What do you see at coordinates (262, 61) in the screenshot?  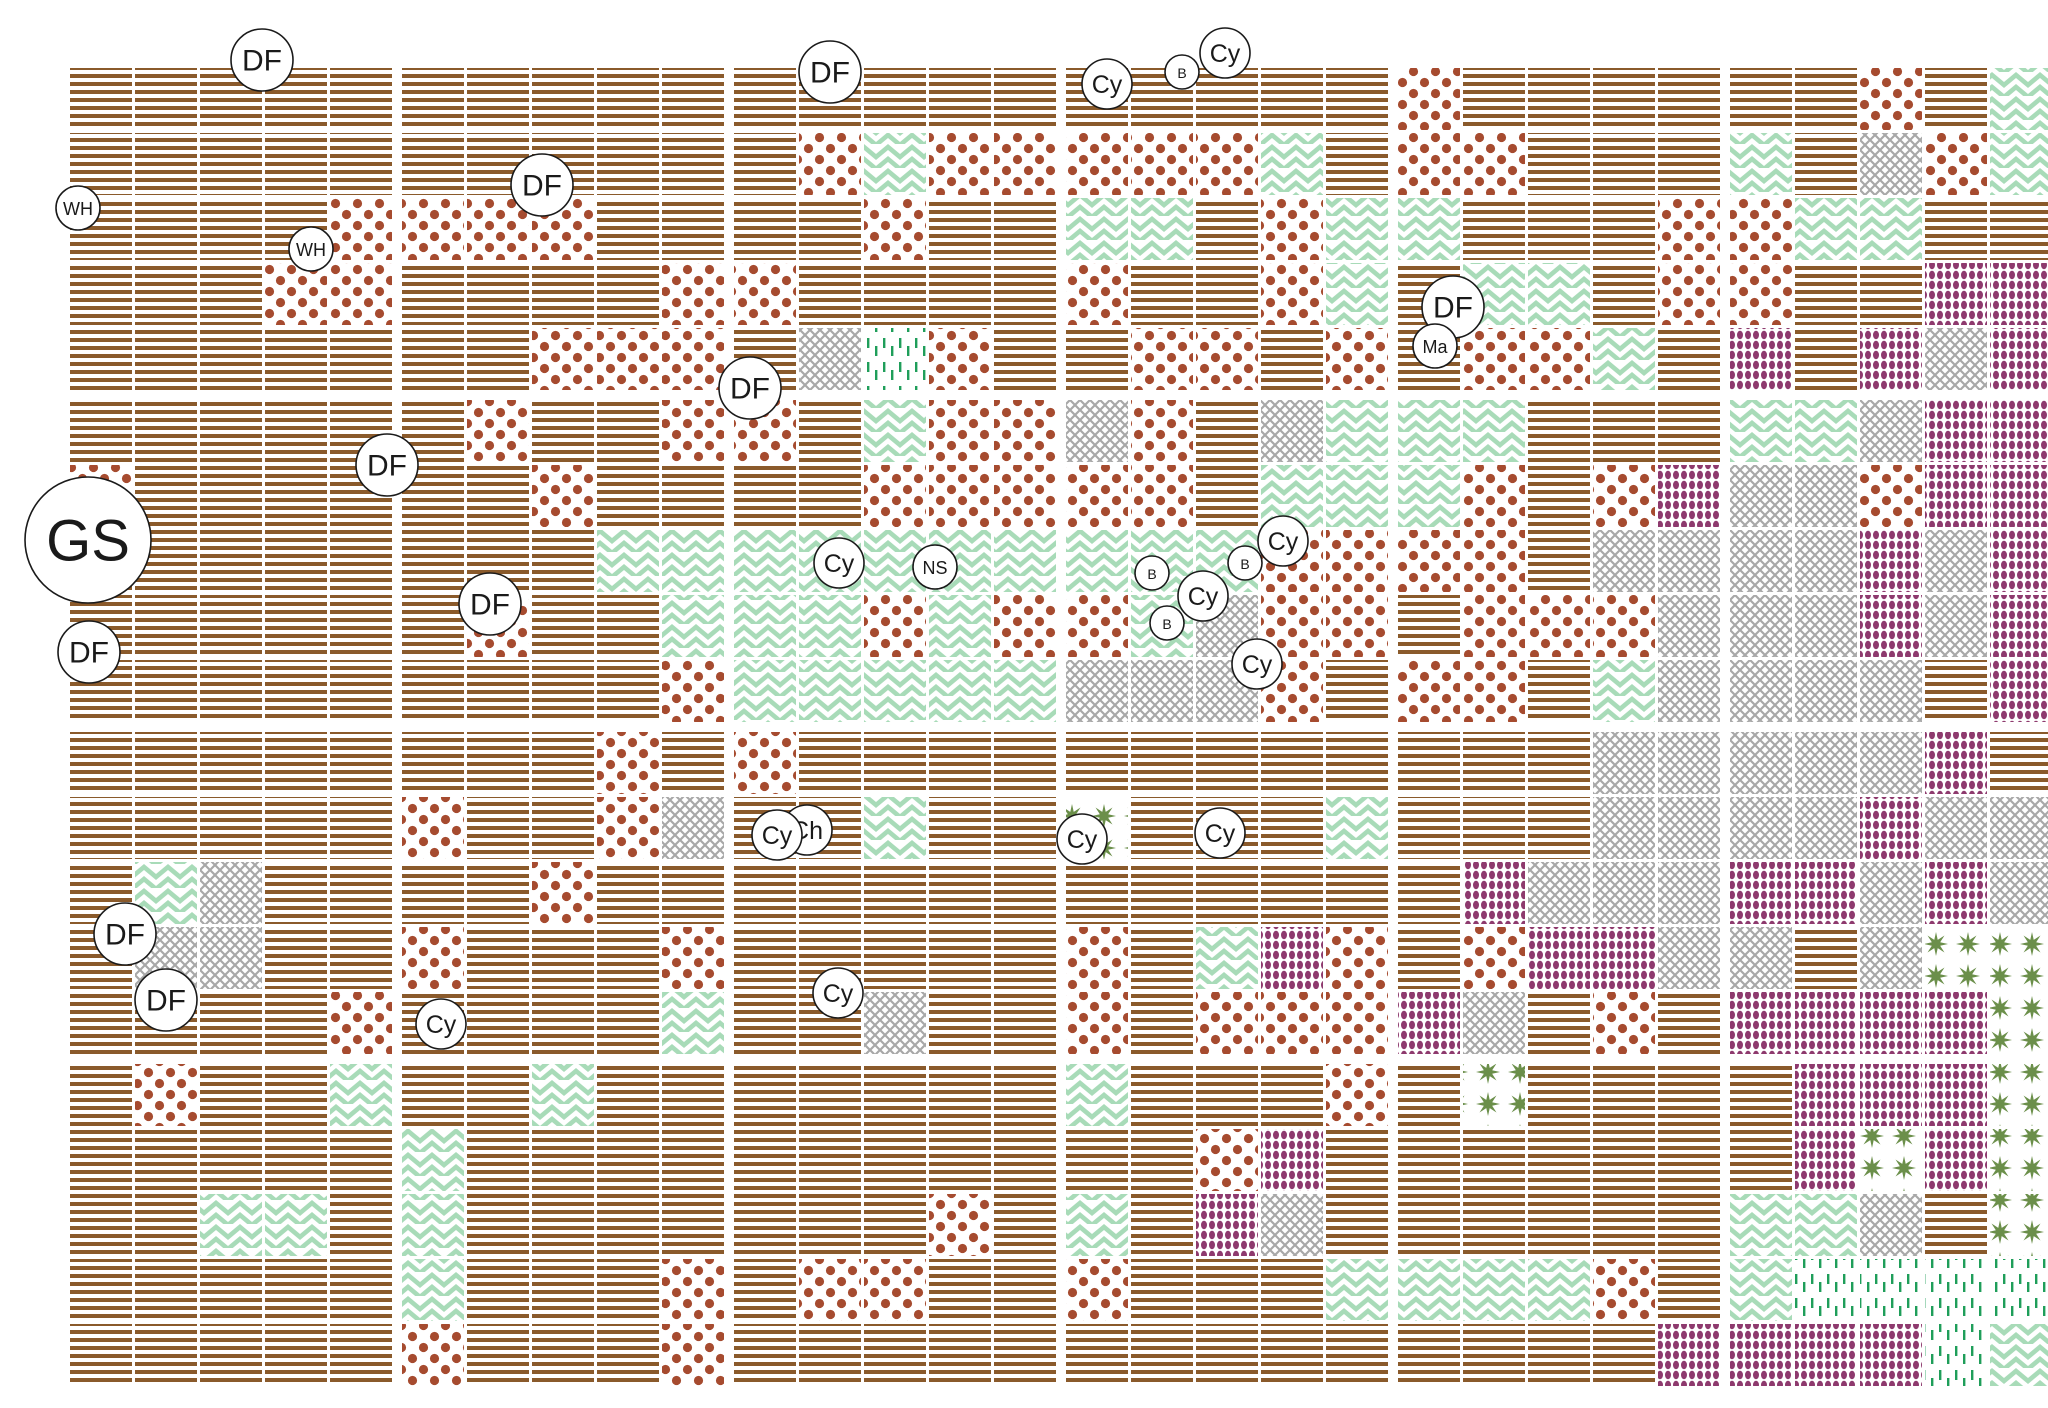 I see `label-text: DF` at bounding box center [262, 61].